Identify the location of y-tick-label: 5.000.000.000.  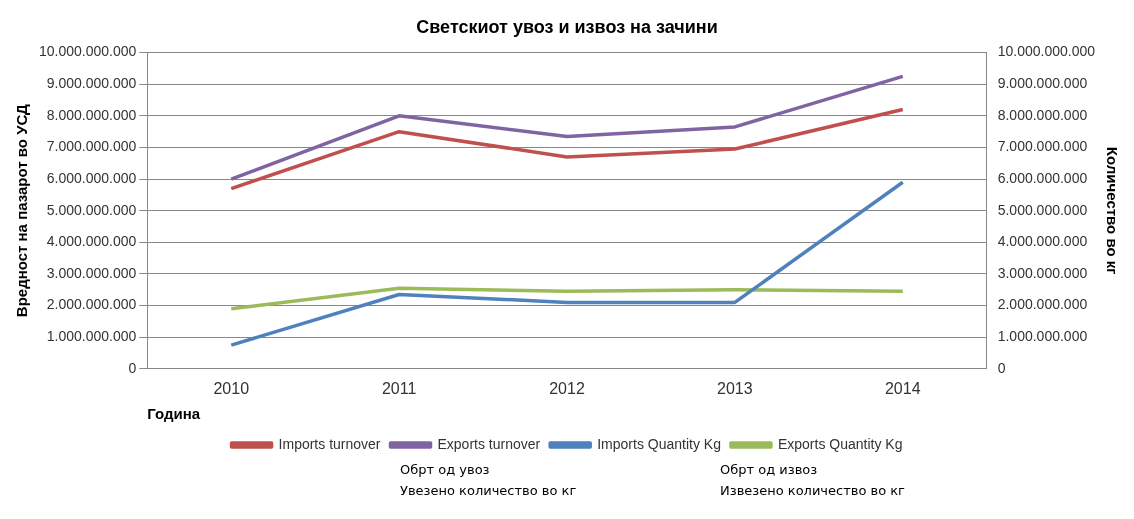
(91, 209).